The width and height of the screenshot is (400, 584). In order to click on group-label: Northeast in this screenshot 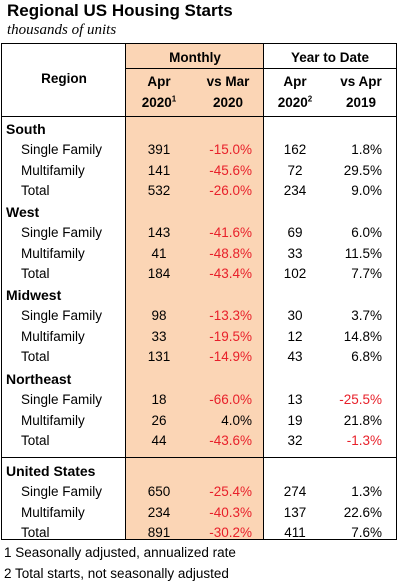, I will do `click(39, 379)`.